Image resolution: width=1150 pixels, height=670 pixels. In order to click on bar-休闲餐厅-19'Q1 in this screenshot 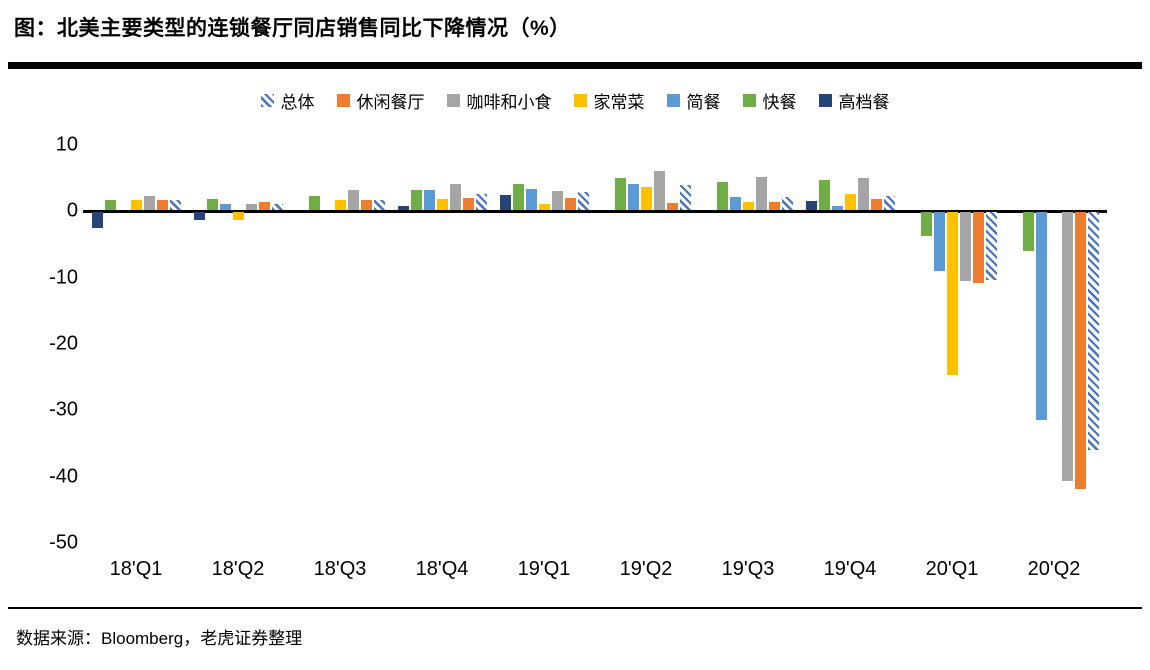, I will do `click(570, 204)`.